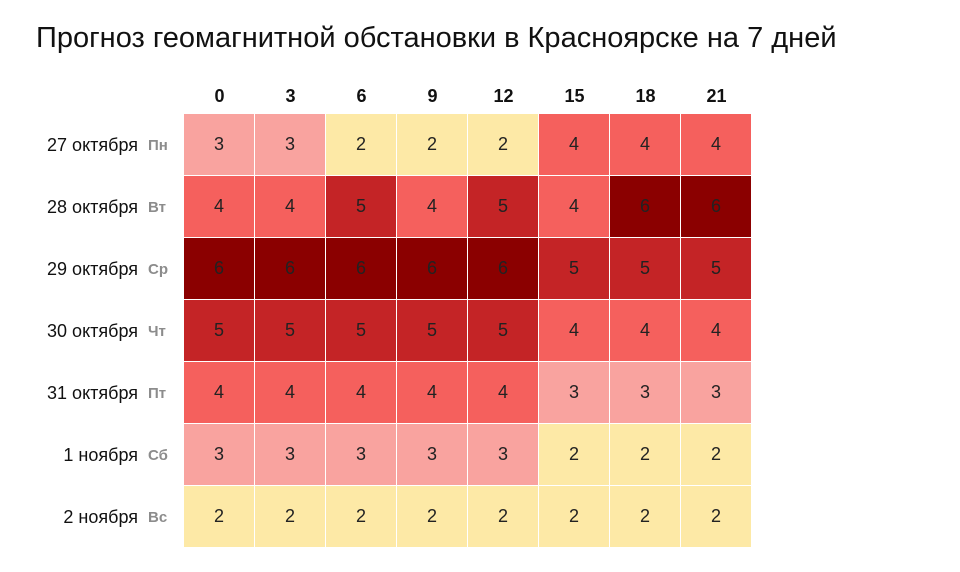  I want to click on column-header-18: 18, so click(645, 96).